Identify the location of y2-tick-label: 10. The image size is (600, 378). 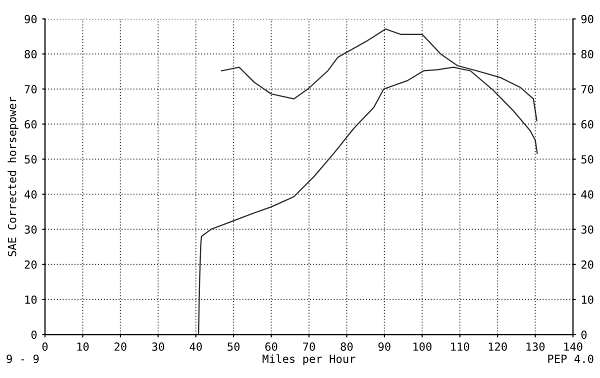
(588, 299).